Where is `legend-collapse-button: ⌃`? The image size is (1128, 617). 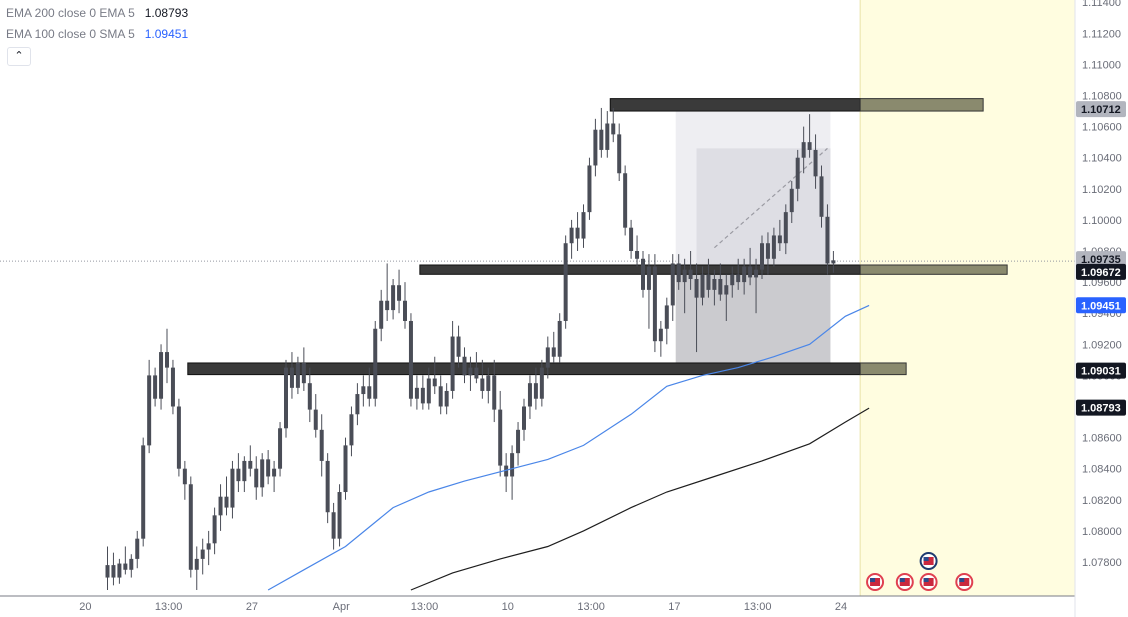 legend-collapse-button: ⌃ is located at coordinates (19, 56).